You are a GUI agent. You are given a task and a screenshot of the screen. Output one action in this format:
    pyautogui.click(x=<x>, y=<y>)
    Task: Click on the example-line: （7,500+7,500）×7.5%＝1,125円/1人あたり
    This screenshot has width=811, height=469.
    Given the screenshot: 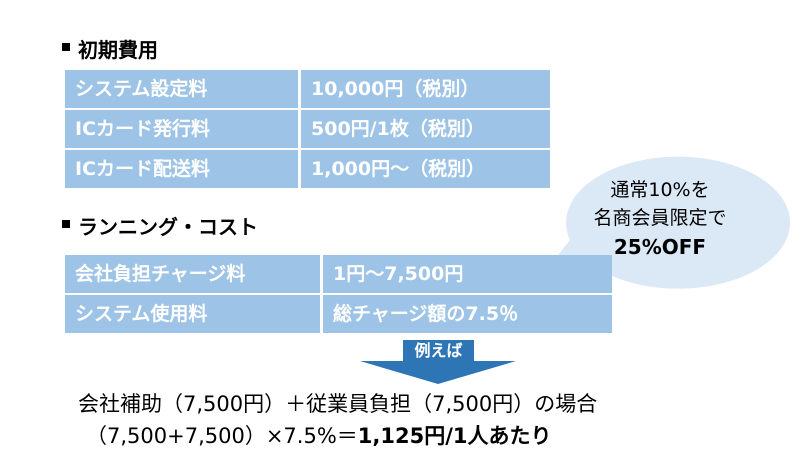 What is the action you would take?
    pyautogui.click(x=319, y=435)
    